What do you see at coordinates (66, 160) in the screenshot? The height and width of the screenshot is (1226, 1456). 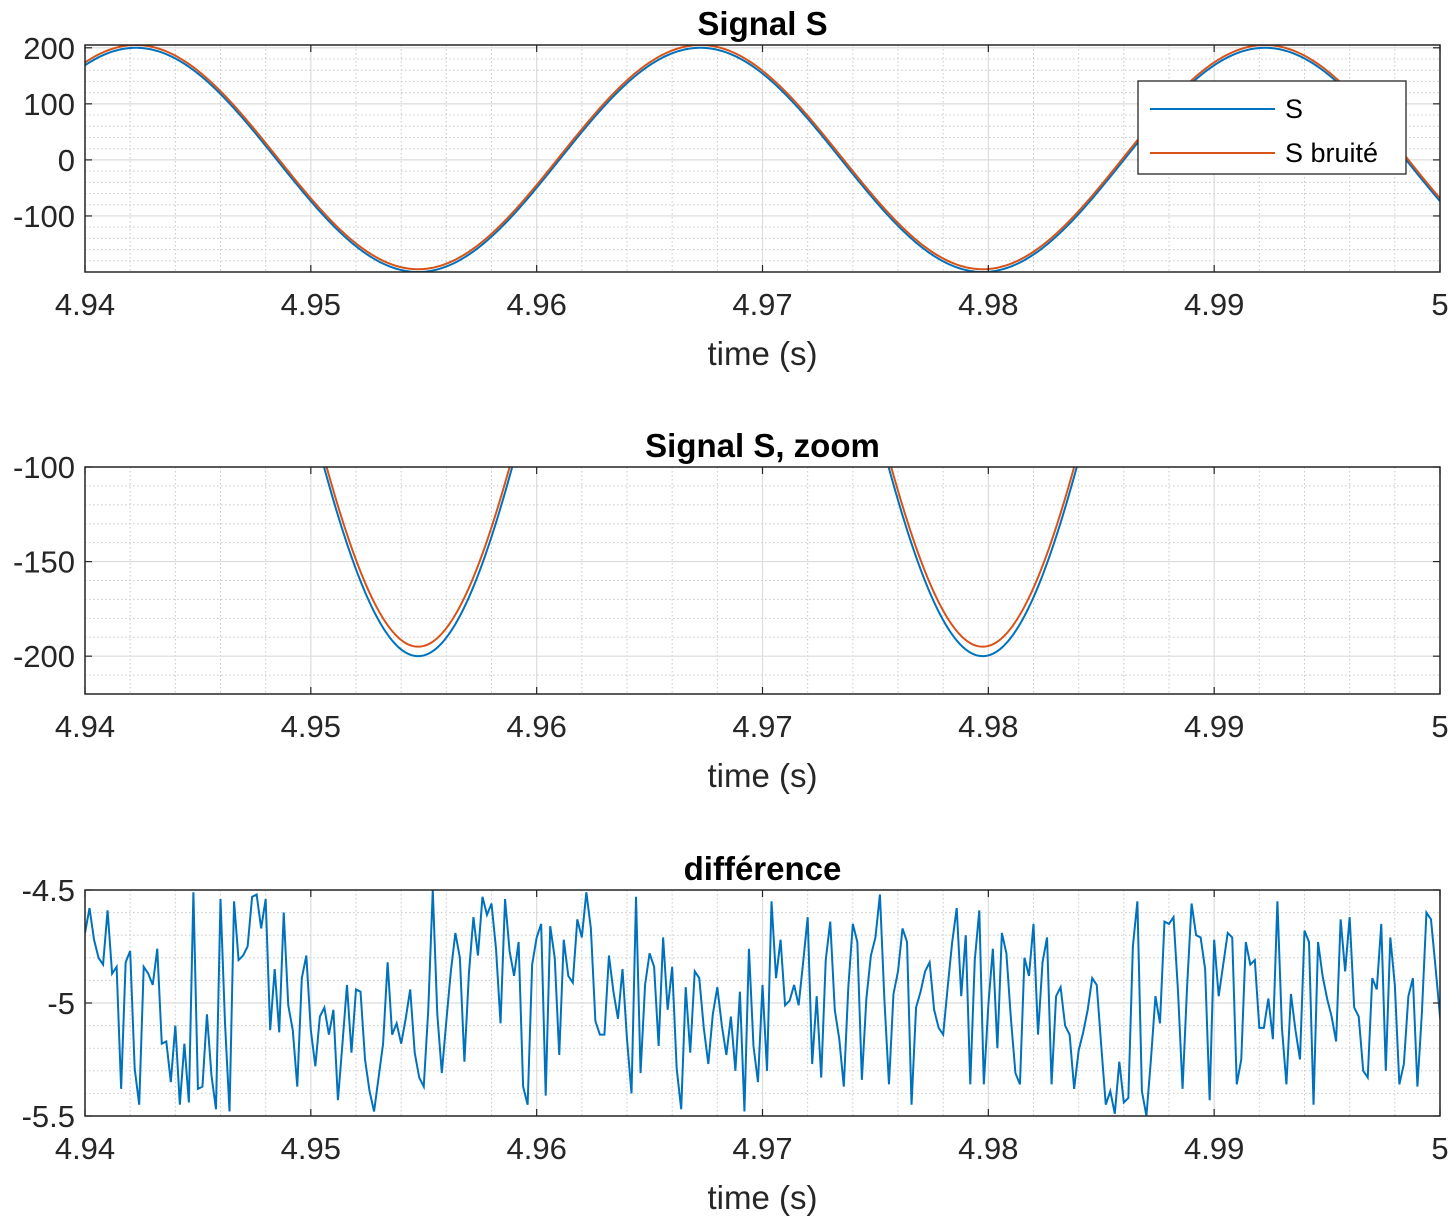 I see `y-tick-label: 0` at bounding box center [66, 160].